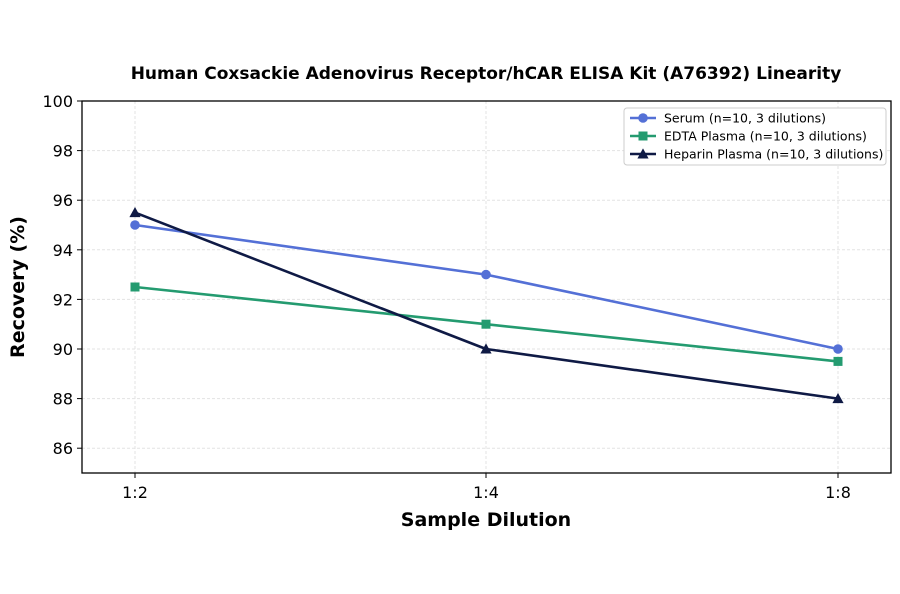  What do you see at coordinates (18, 287) in the screenshot?
I see `y-axis-label: Recovery (%)` at bounding box center [18, 287].